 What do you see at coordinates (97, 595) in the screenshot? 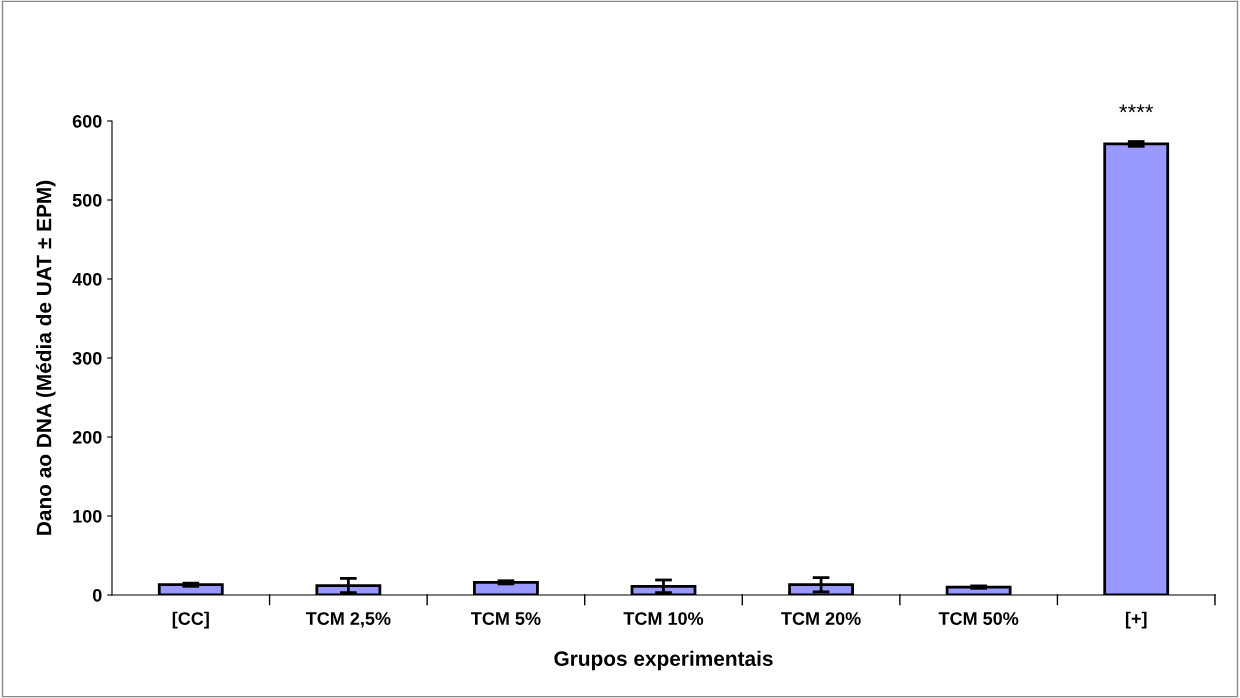
I see `y-tick-label: 0` at bounding box center [97, 595].